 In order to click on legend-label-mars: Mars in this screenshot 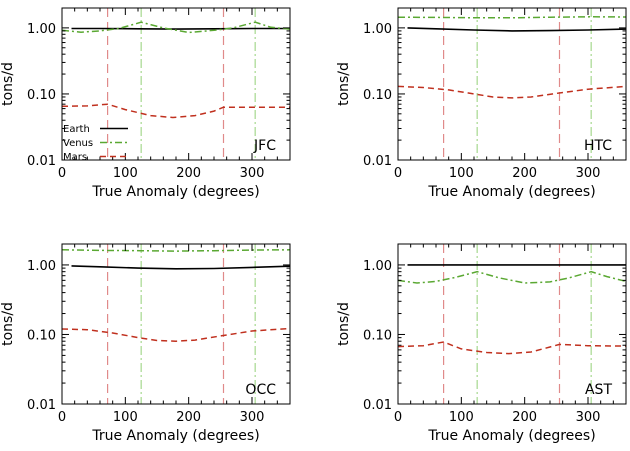, I will do `click(75, 157)`.